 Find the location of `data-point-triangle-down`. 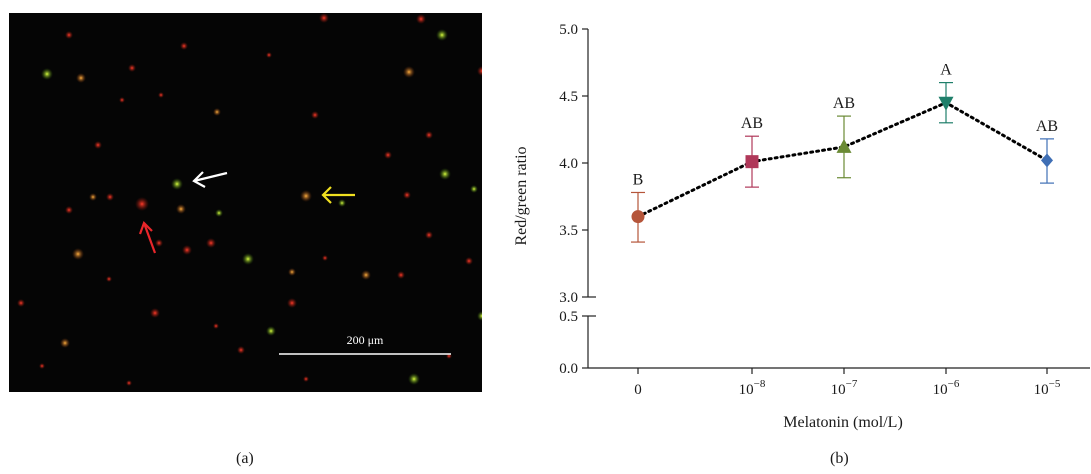

data-point-triangle-down is located at coordinates (946, 103).